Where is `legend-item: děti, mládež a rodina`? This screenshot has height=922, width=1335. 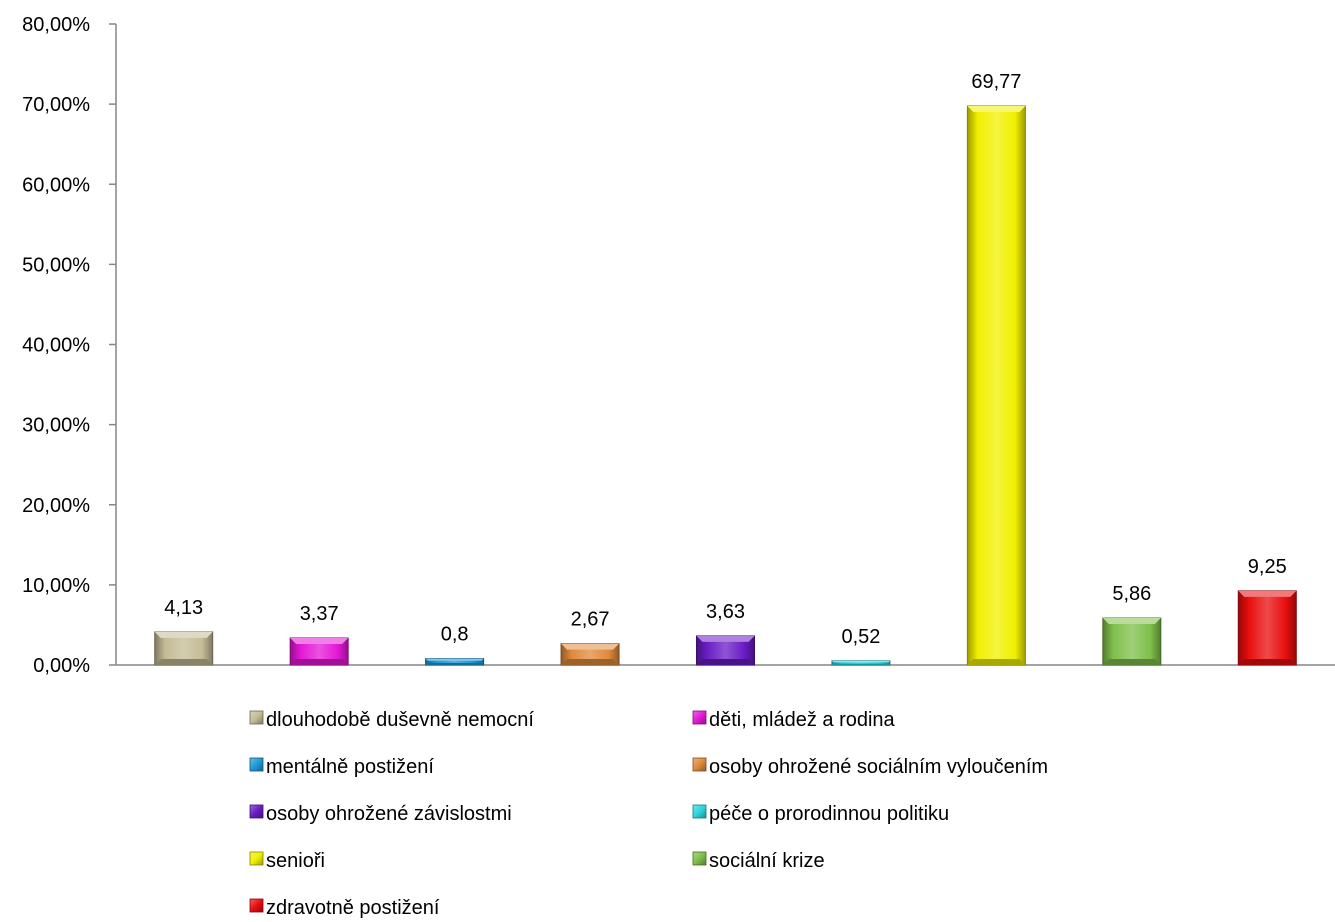 legend-item: děti, mládež a rodina is located at coordinates (794, 720).